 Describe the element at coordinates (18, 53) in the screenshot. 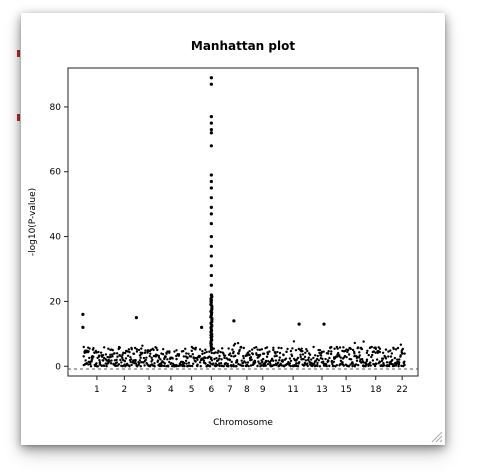

I see `red-edge-mark` at that location.